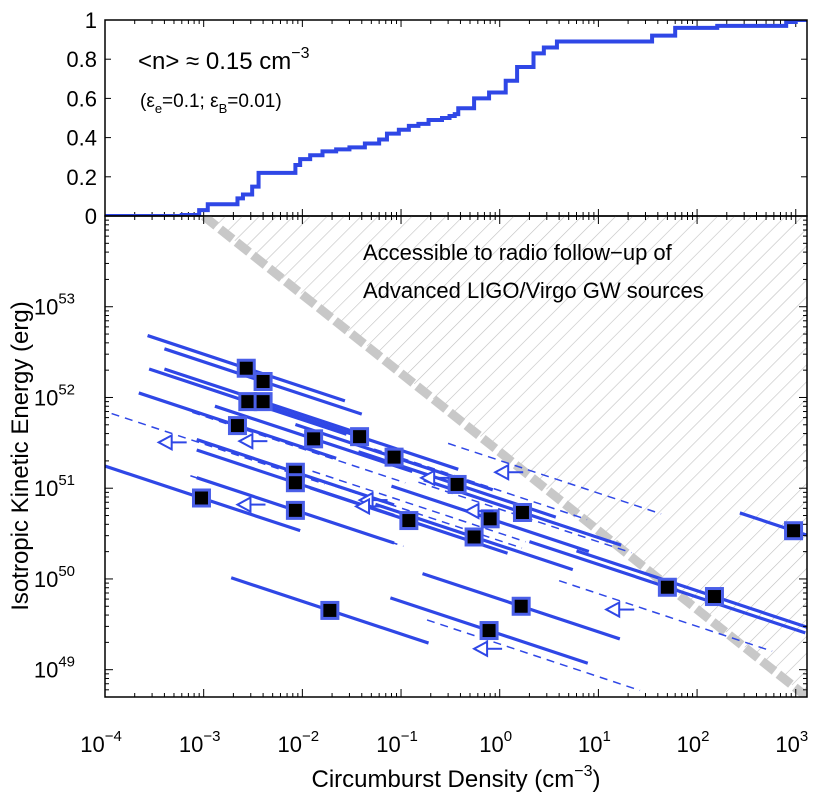 The width and height of the screenshot is (830, 801). I want to click on x-tick-label: 10⁻², so click(299, 742).